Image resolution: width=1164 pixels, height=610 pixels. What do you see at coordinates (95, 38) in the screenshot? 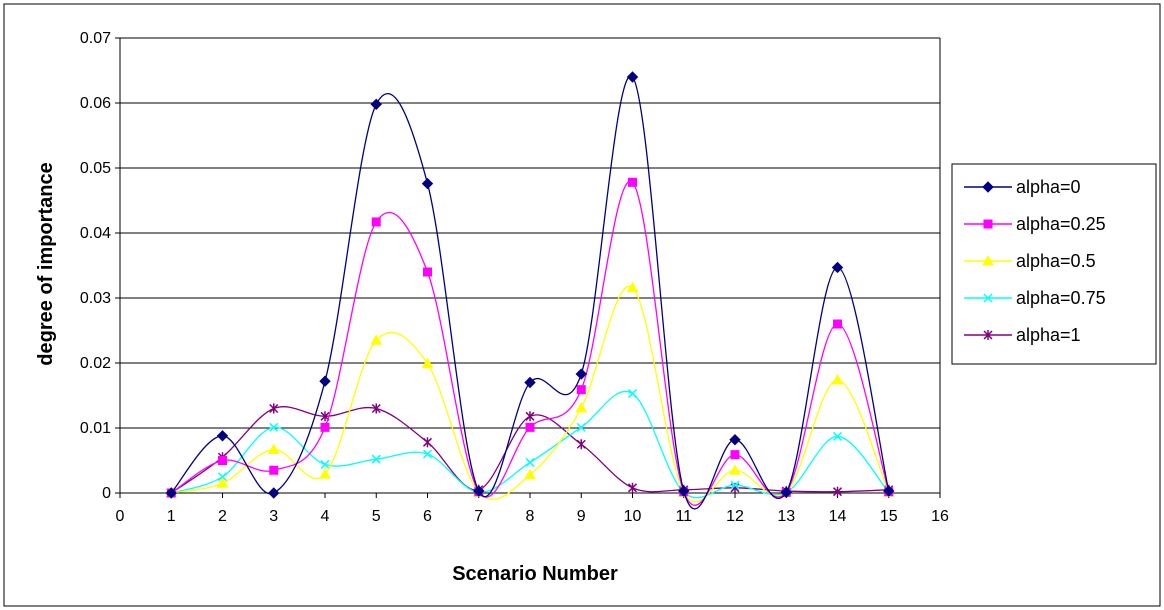
I see `y-tick-label: 0.07` at bounding box center [95, 38].